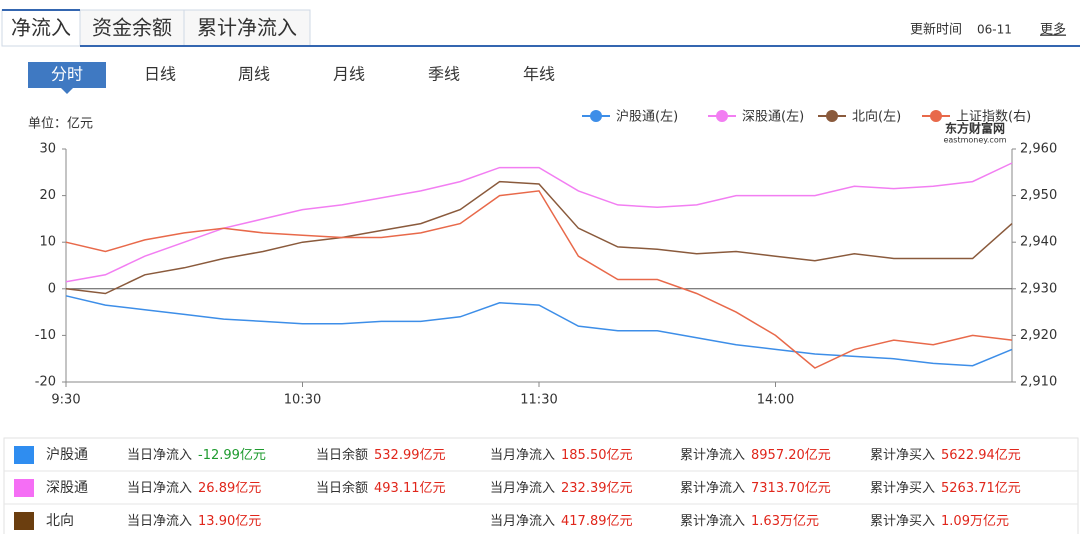 The image size is (1080, 538). What do you see at coordinates (538, 400) in the screenshot?
I see `x-tick-label: 11:30` at bounding box center [538, 400].